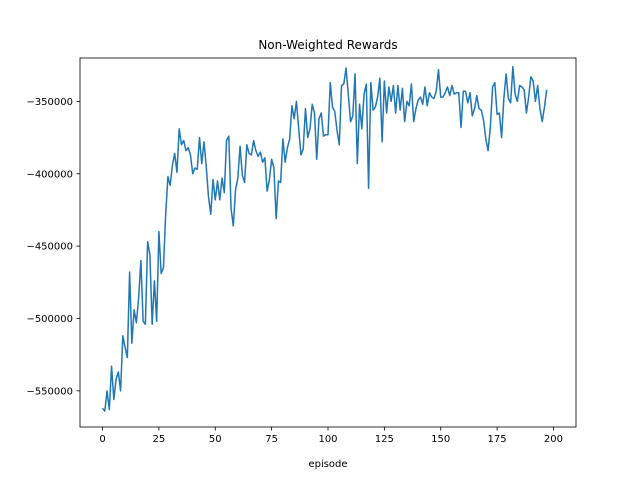 The width and height of the screenshot is (640, 480). I want to click on x-axis-label: episode, so click(327, 464).